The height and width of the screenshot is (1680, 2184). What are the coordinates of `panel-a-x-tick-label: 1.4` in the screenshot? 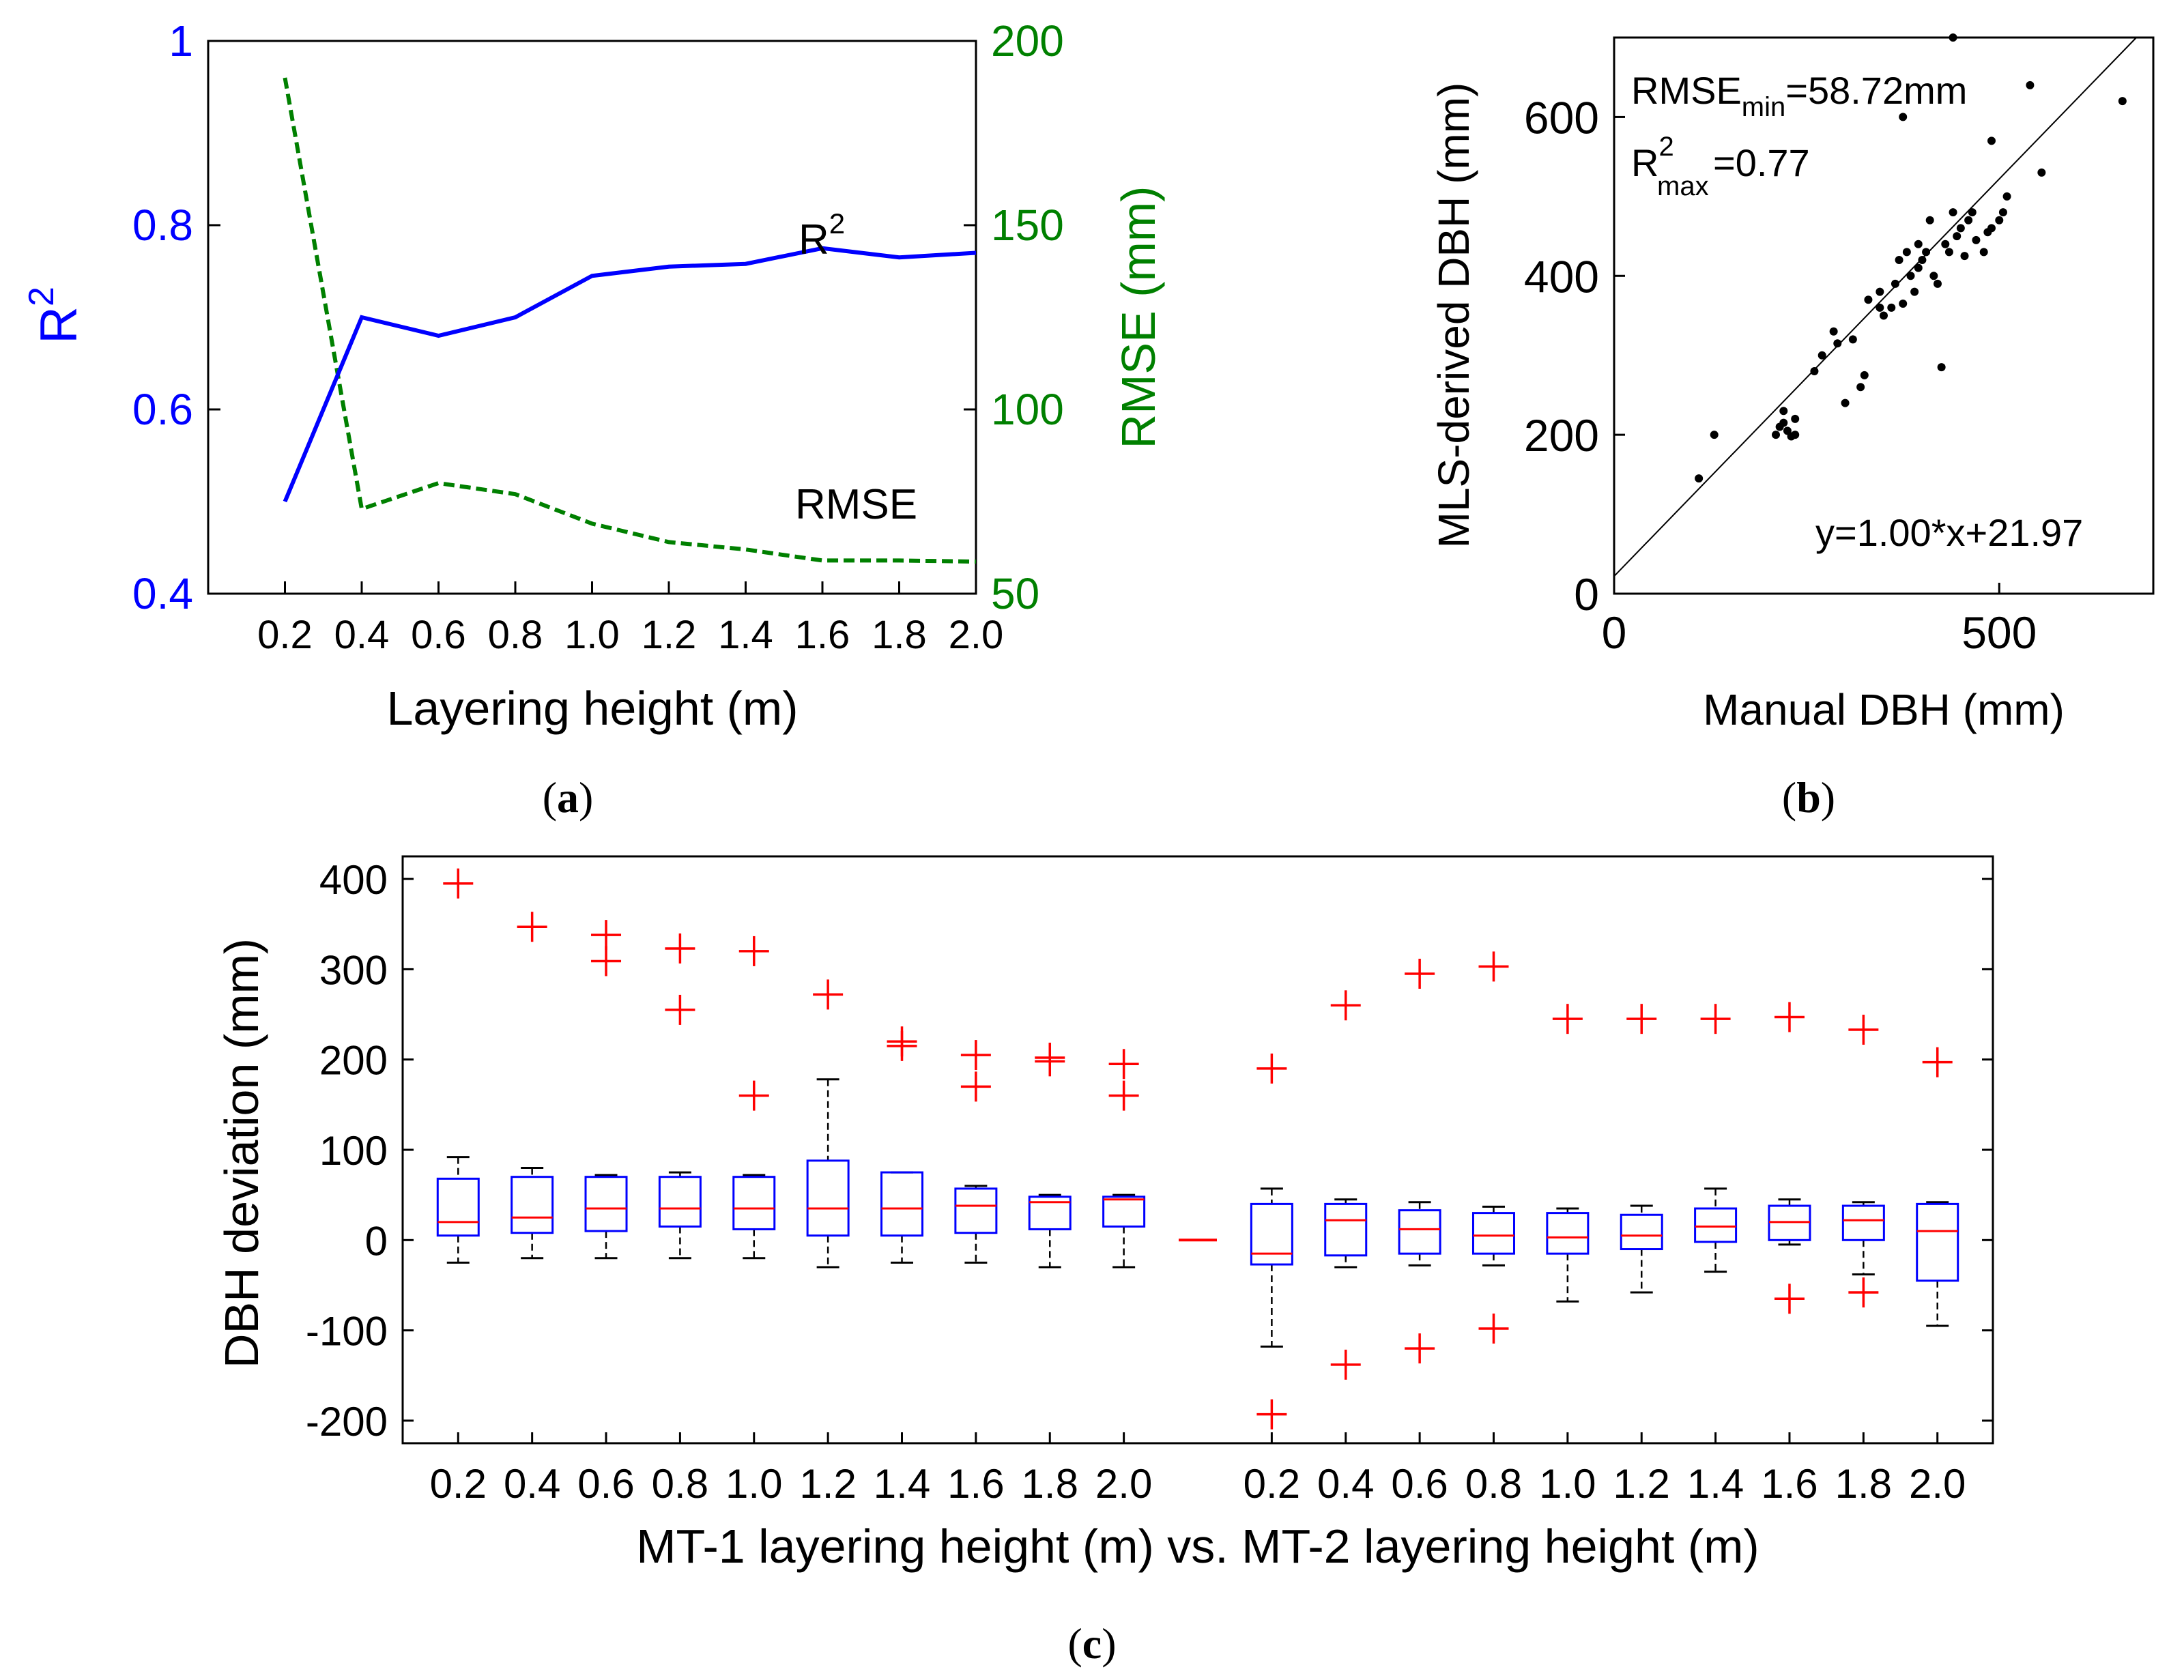 It's located at (745, 635).